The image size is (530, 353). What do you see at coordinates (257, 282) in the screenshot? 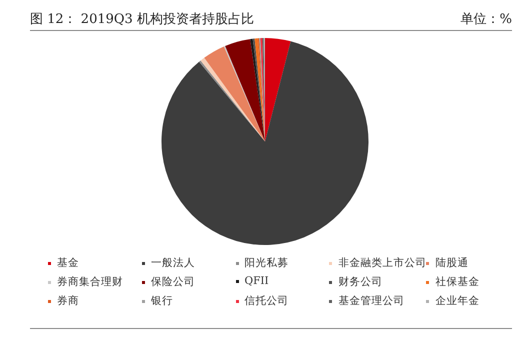
I see `legend-label: QFII` at bounding box center [257, 282].